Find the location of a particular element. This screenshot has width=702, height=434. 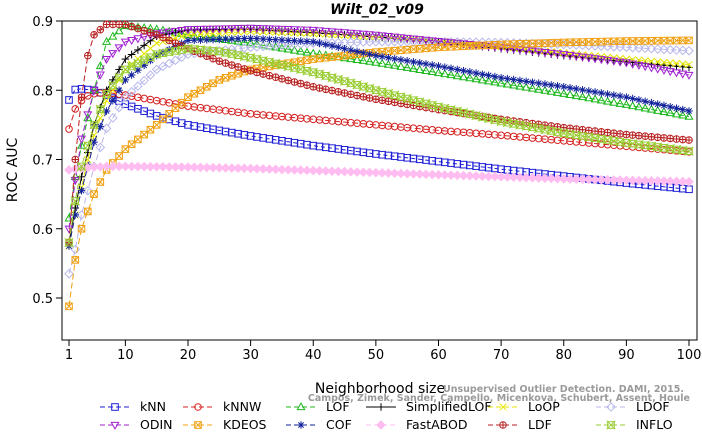

x-tick-label-8: 80 is located at coordinates (563, 355).